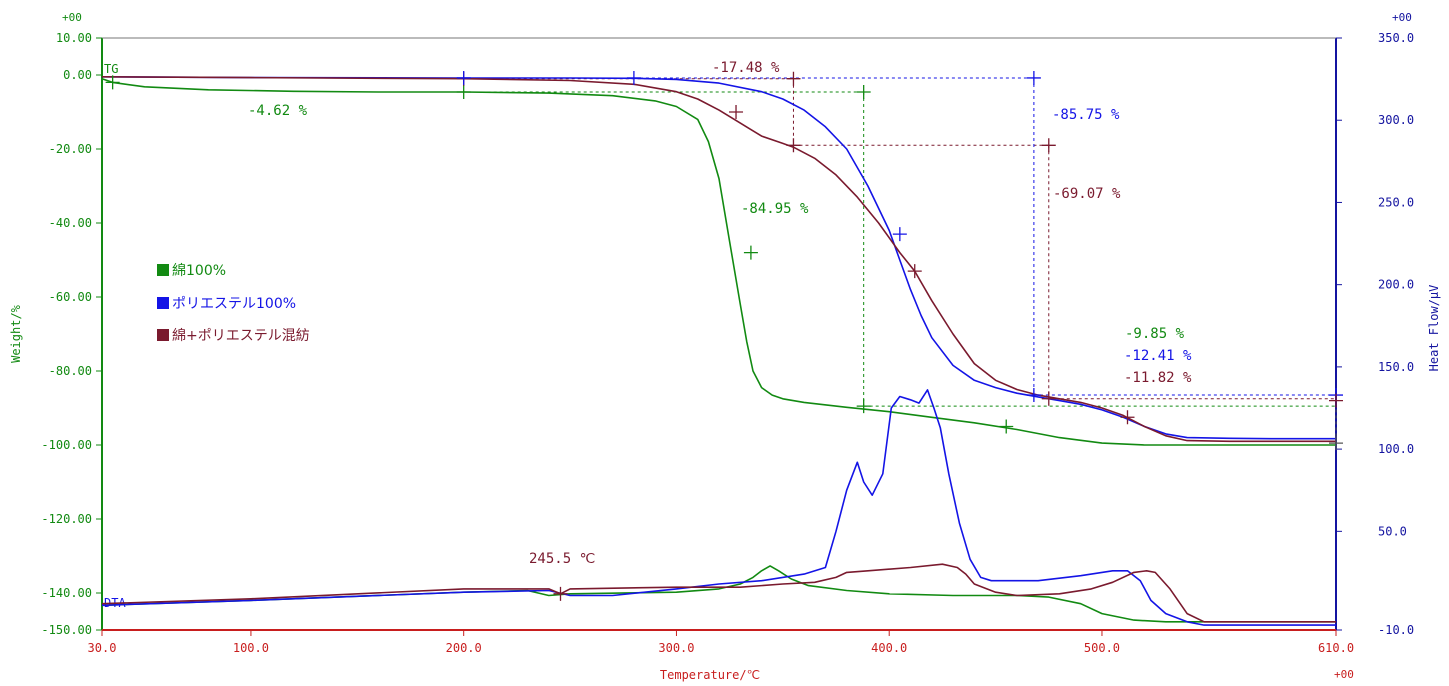 This screenshot has width=1449, height=686. I want to click on legend-swatch-cotton, so click(163, 270).